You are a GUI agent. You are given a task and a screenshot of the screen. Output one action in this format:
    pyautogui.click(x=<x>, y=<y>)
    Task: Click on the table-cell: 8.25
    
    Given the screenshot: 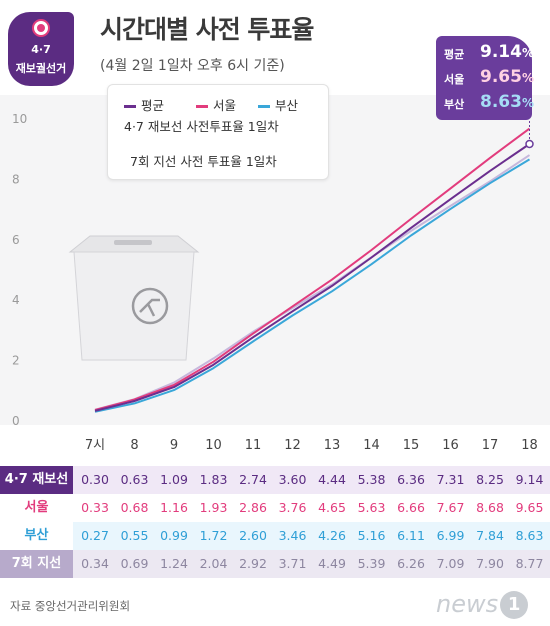 What is the action you would take?
    pyautogui.click(x=490, y=479)
    